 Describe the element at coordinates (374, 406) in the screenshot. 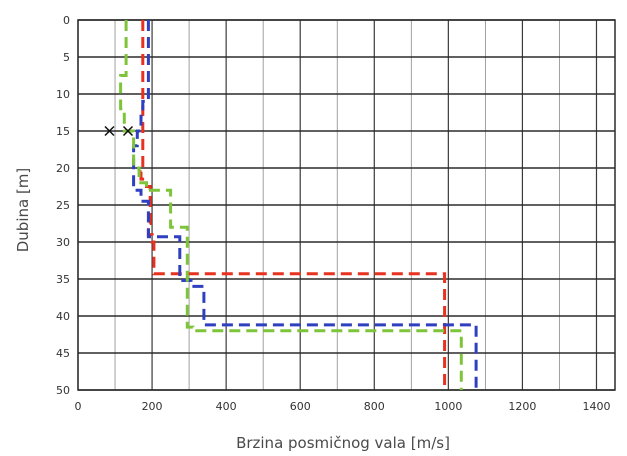

I see `x-tick-label: 800` at that location.